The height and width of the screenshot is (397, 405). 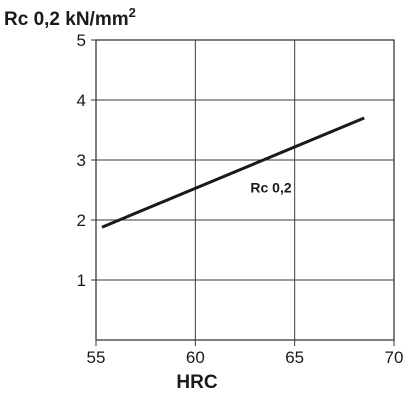 What do you see at coordinates (294, 357) in the screenshot?
I see `x-tick-label-65: 65` at bounding box center [294, 357].